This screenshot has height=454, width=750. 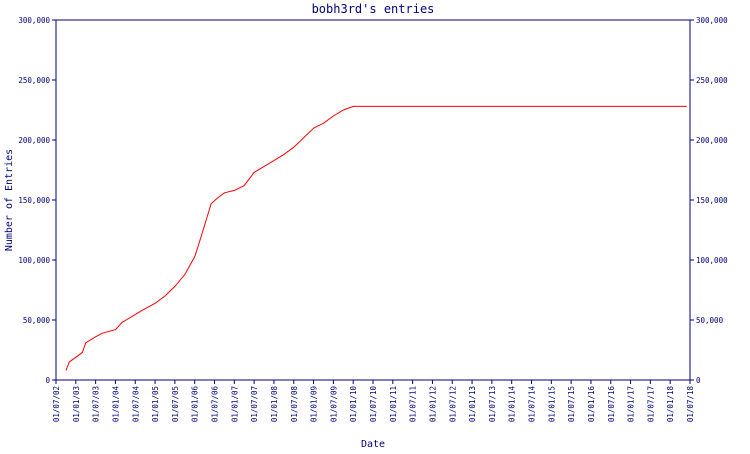 I want to click on y-tick-label-left: 100,000, so click(x=34, y=260).